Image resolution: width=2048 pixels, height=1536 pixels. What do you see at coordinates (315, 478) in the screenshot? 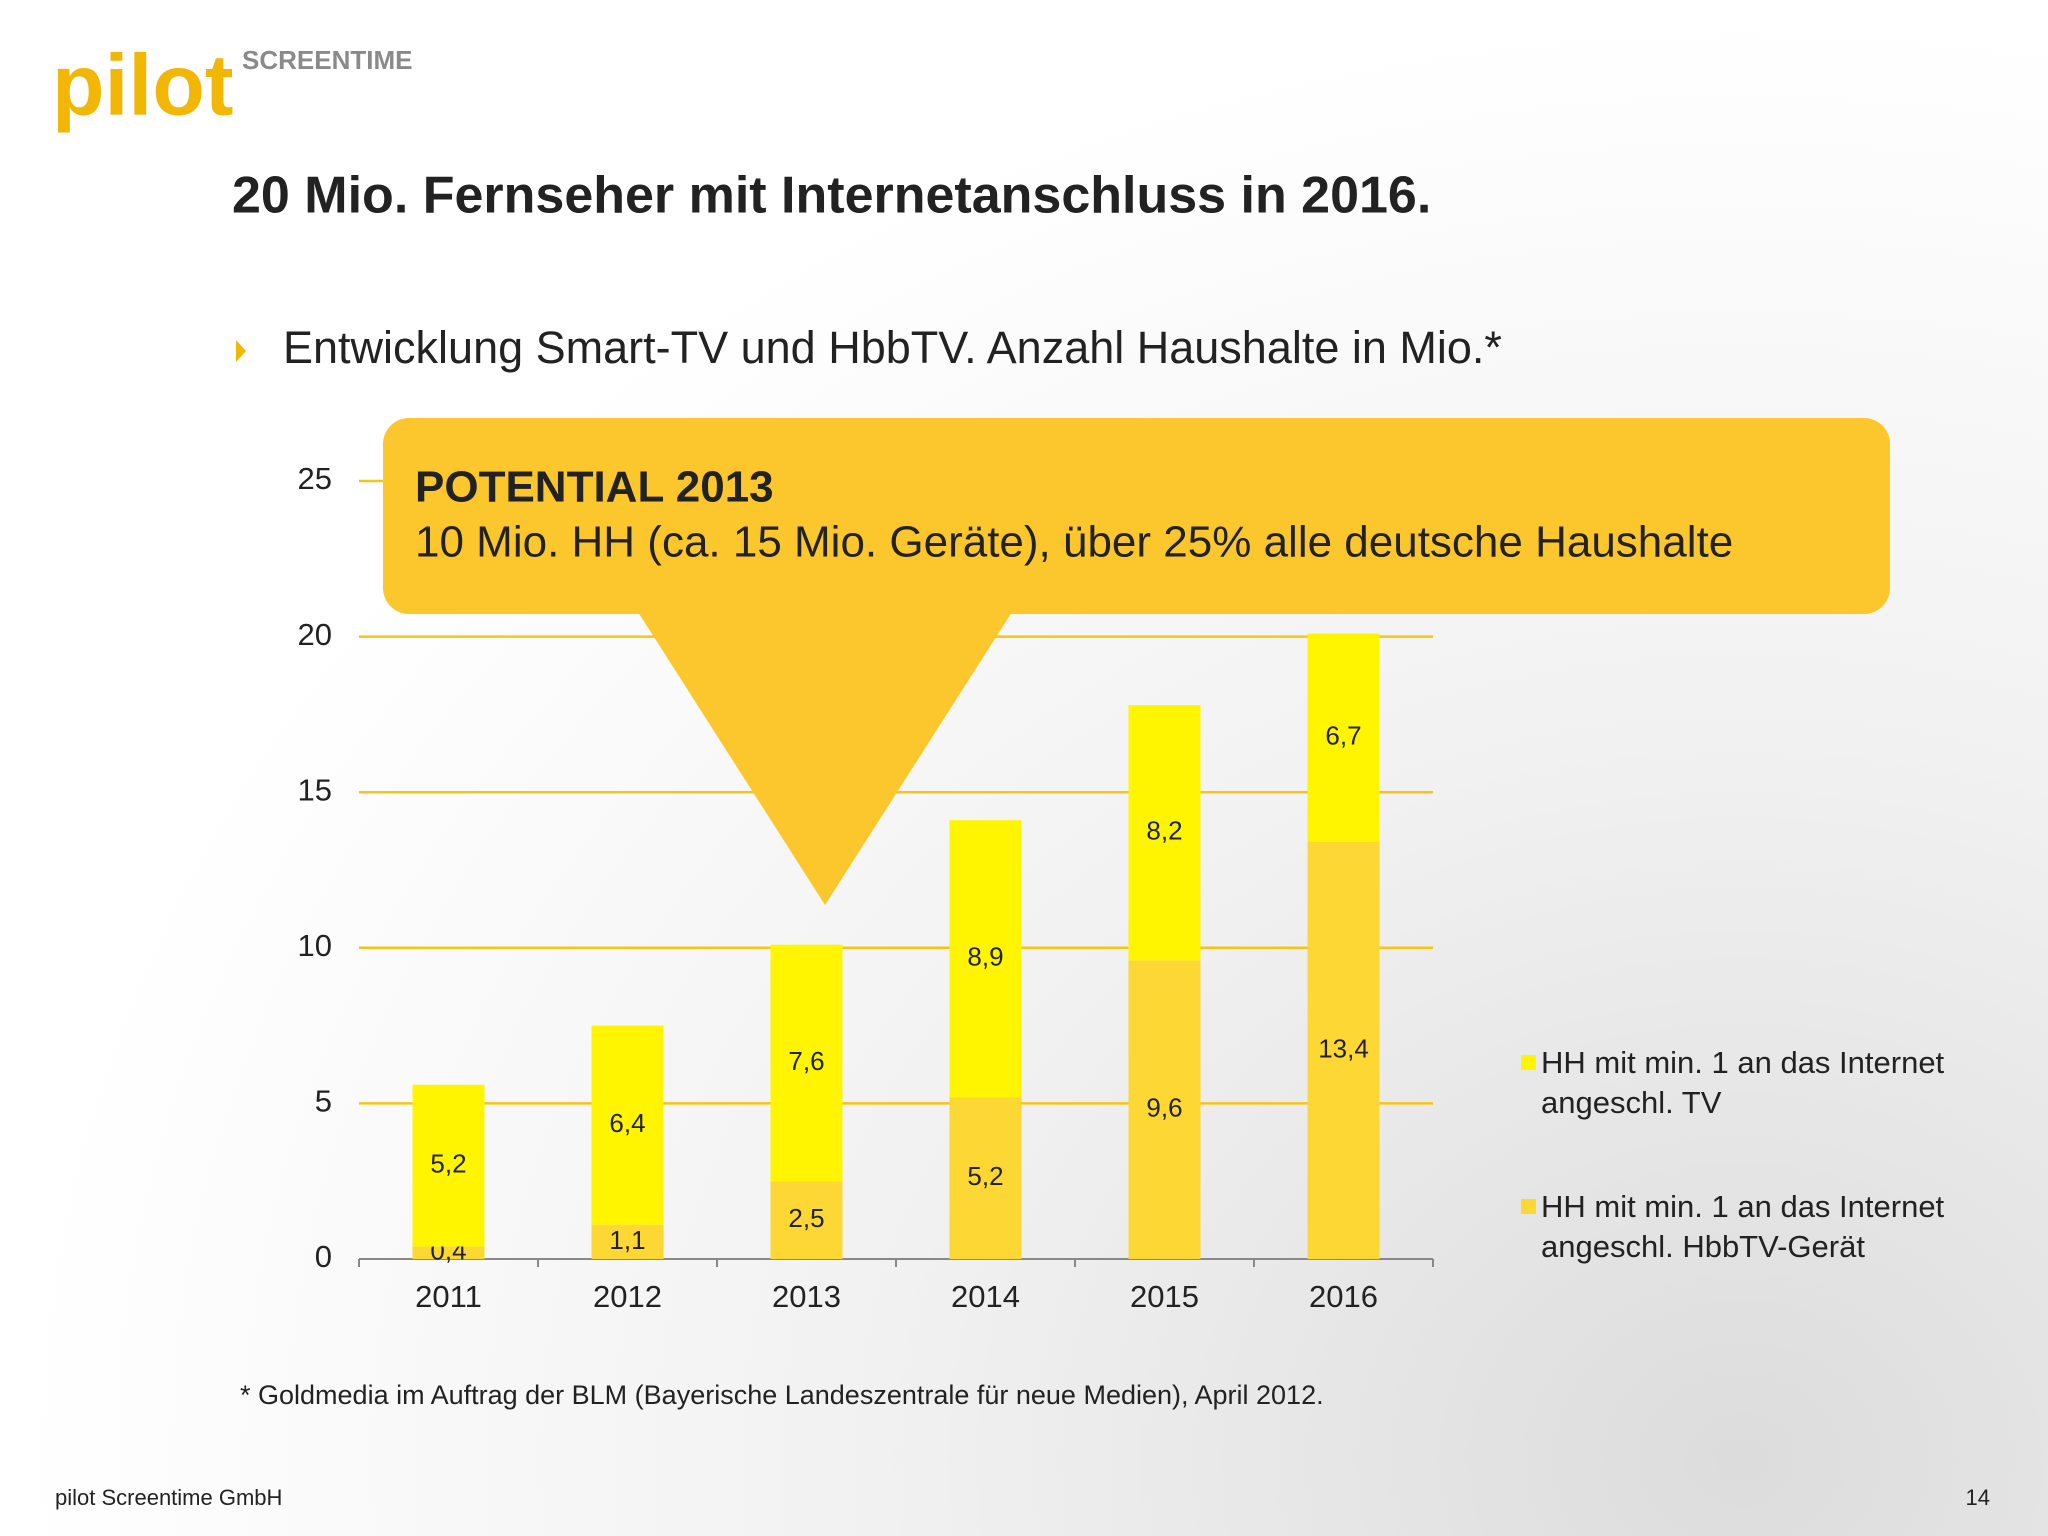
I see `y-tick-label: 25` at bounding box center [315, 478].